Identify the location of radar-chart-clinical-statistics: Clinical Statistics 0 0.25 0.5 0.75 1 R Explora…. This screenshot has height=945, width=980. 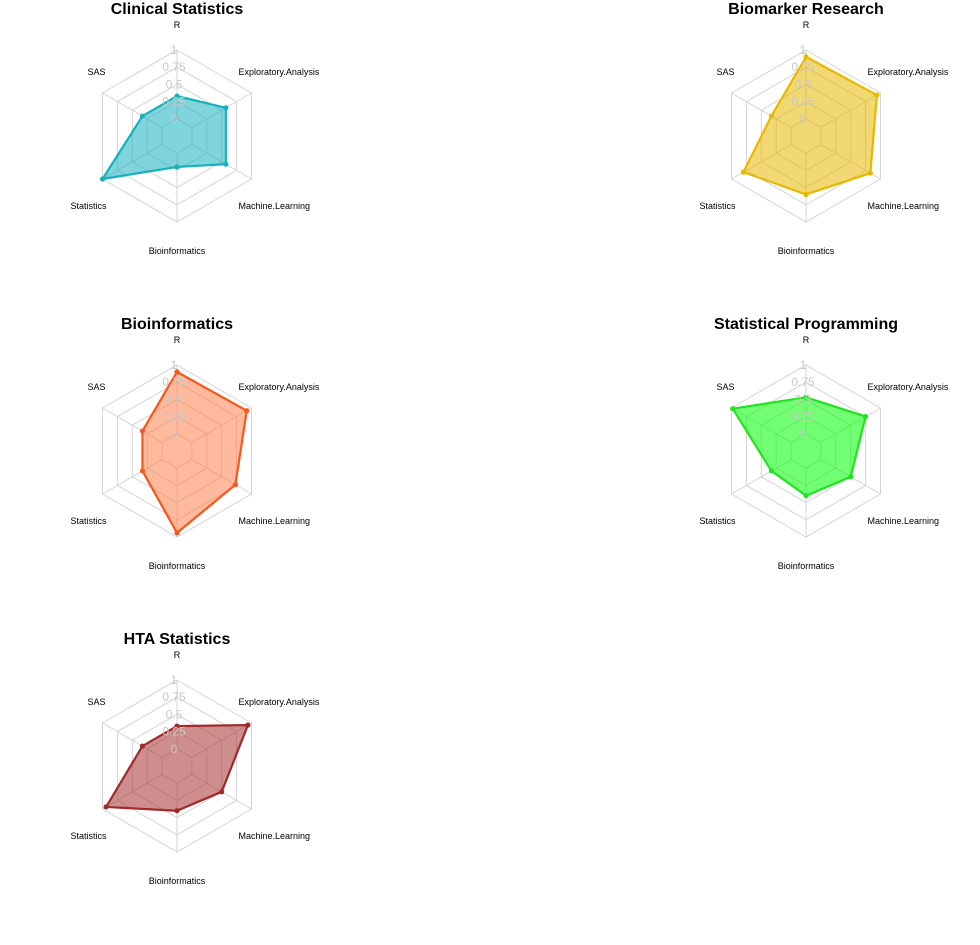
(195, 128).